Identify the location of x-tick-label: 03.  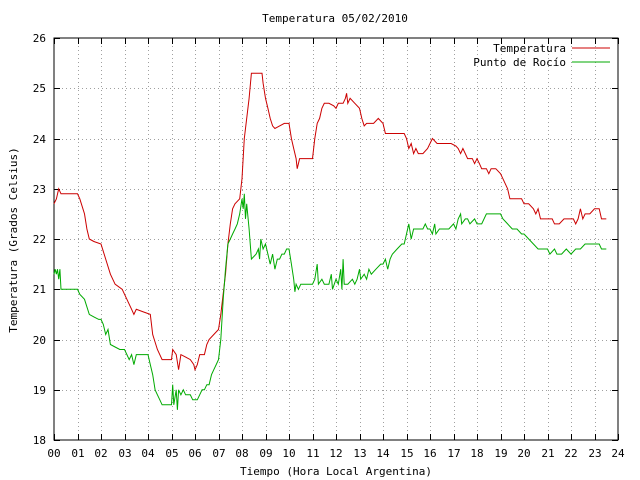
(124, 453).